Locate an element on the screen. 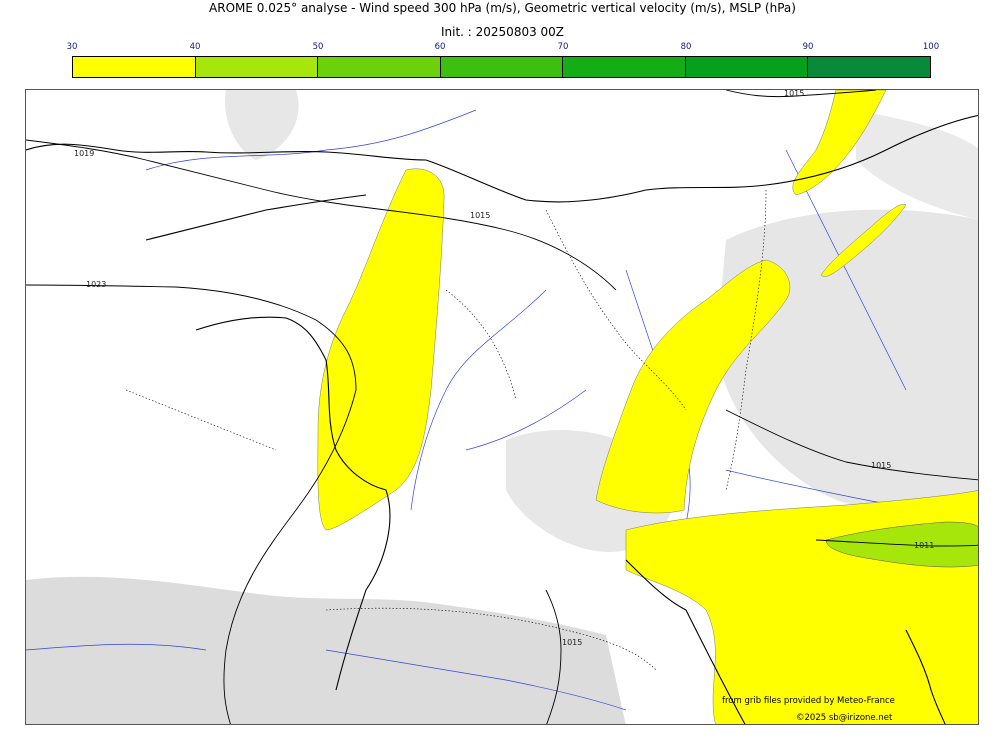 The width and height of the screenshot is (1005, 738). jet-alps is located at coordinates (693, 386).